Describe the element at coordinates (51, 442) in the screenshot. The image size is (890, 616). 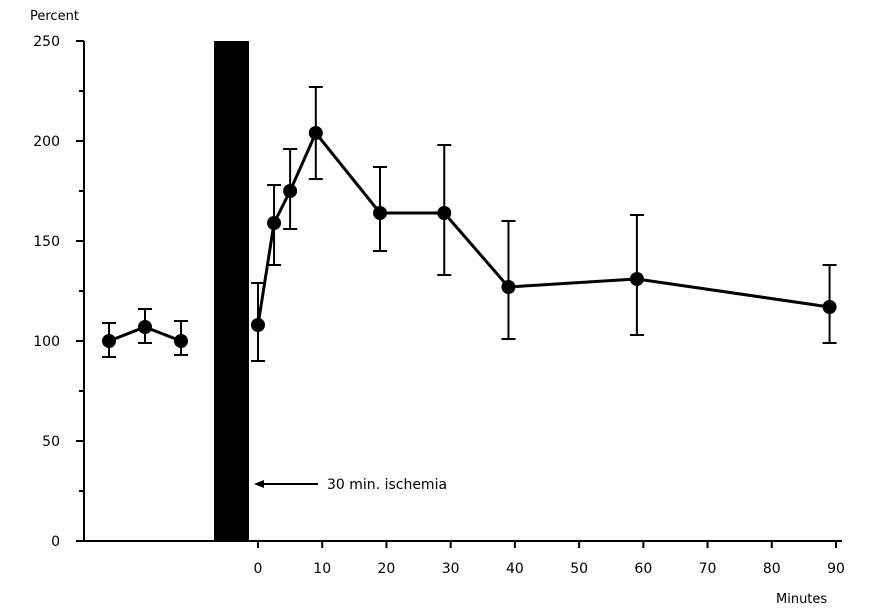
I see `y-tick-label: 50` at that location.